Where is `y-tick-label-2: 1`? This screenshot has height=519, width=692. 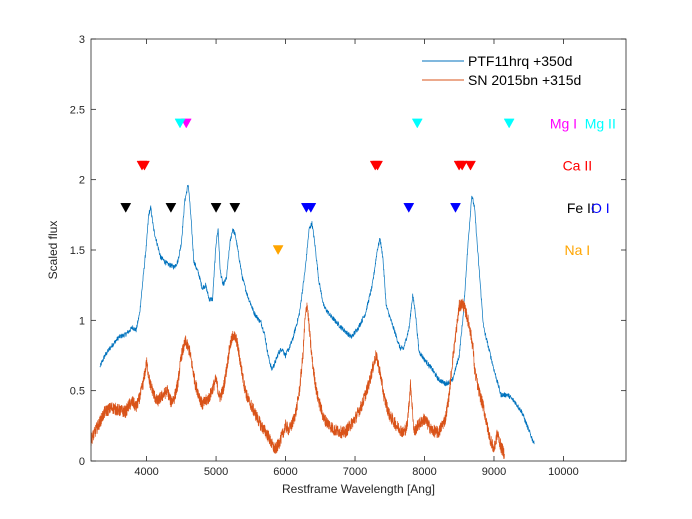 y-tick-label-2: 1 is located at coordinates (82, 321).